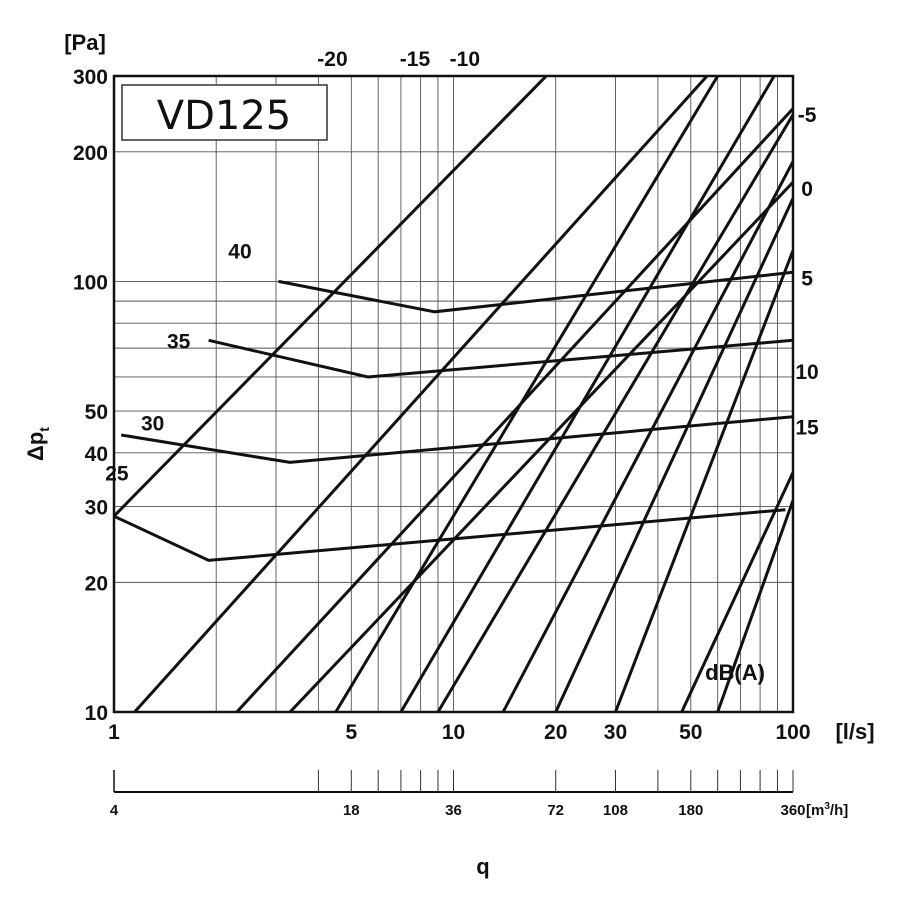  I want to click on y-tick-label: 50, so click(96, 412).